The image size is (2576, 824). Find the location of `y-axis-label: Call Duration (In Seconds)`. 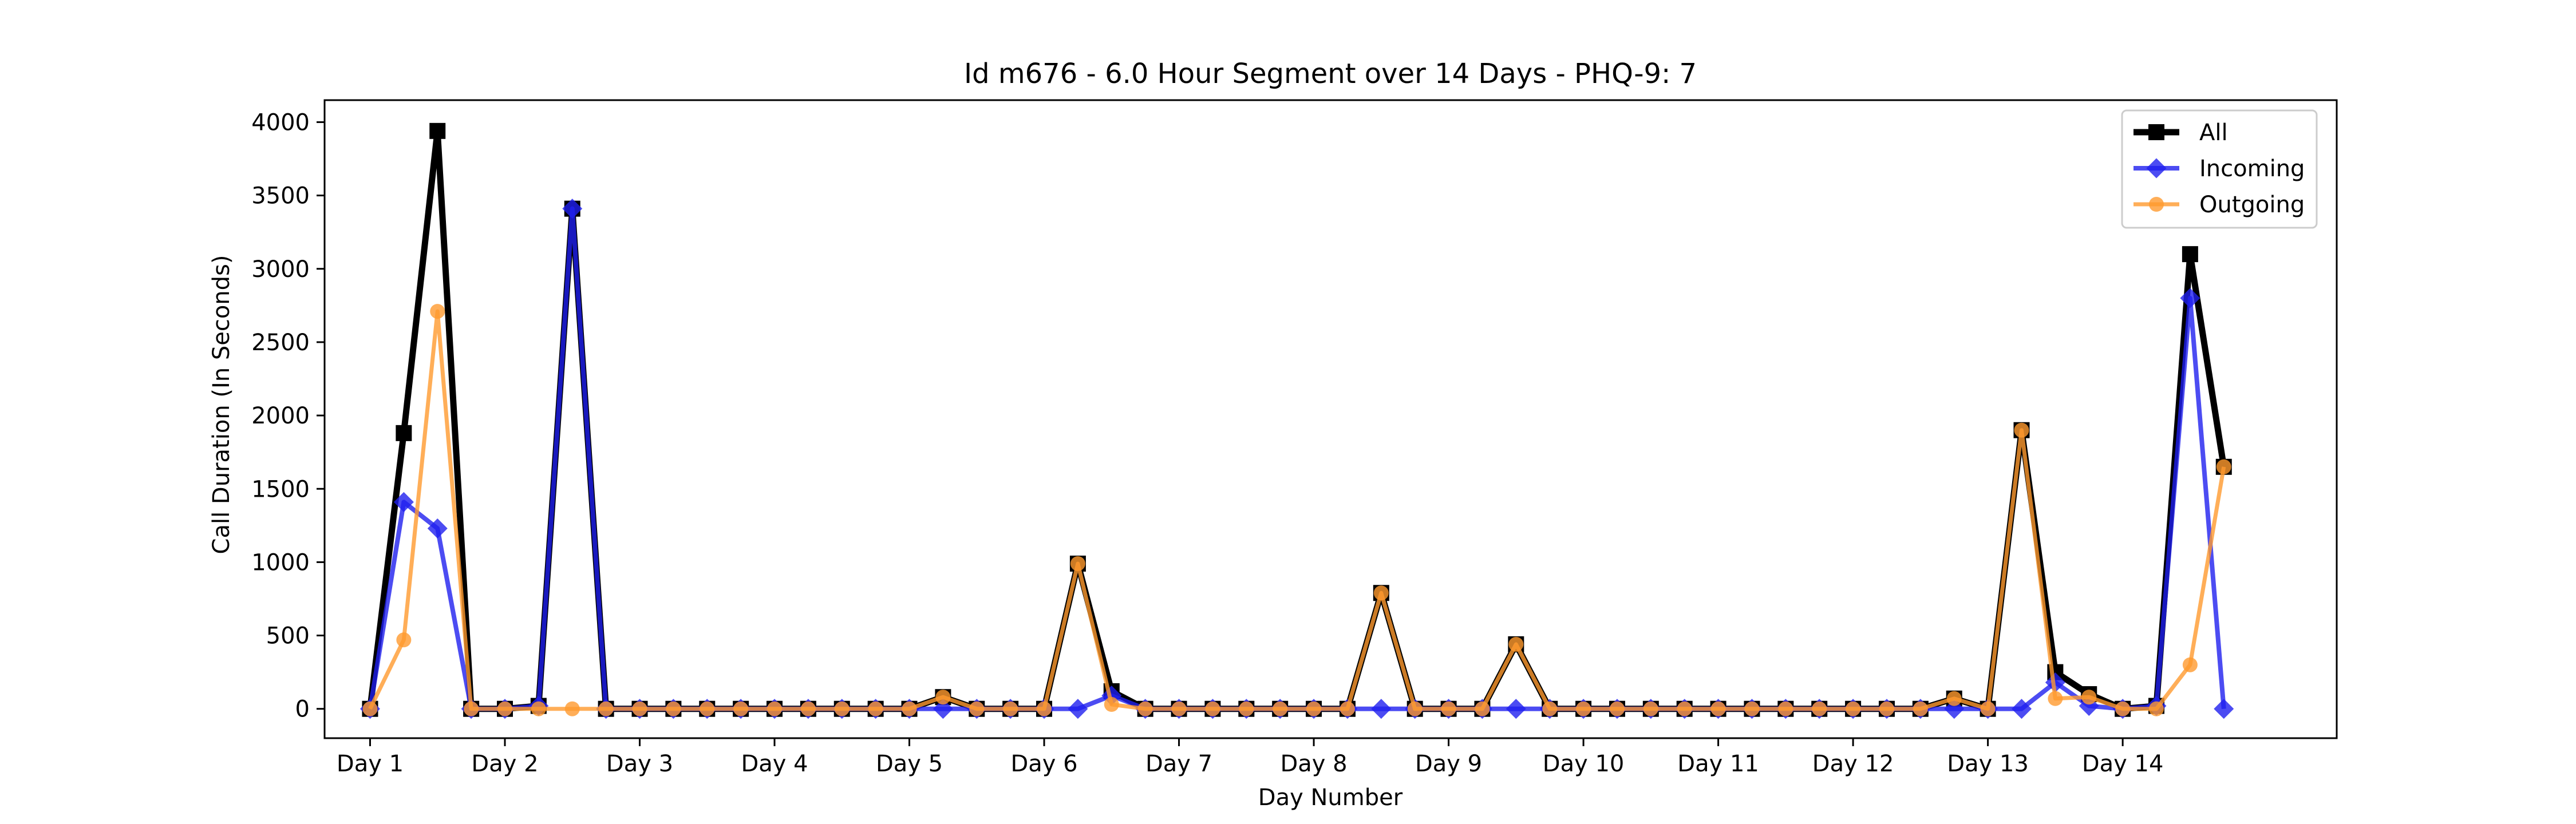

y-axis-label: Call Duration (In Seconds) is located at coordinates (221, 404).